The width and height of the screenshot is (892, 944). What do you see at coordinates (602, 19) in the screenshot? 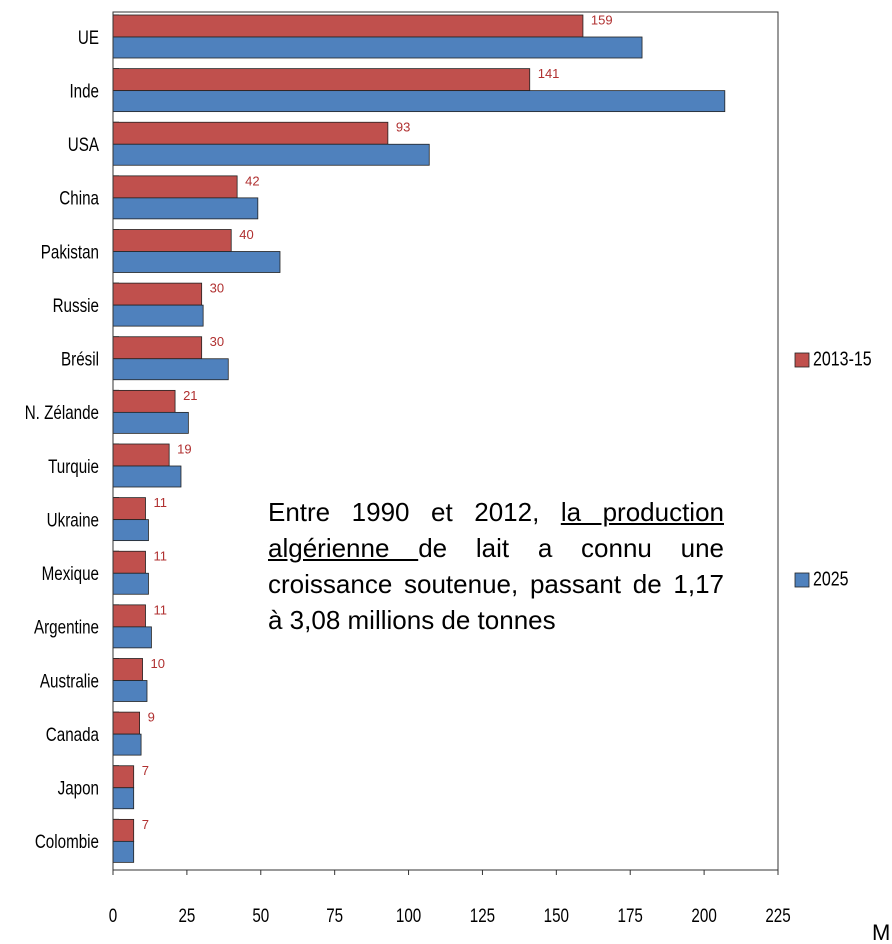
I see `data-label: 159` at bounding box center [602, 19].